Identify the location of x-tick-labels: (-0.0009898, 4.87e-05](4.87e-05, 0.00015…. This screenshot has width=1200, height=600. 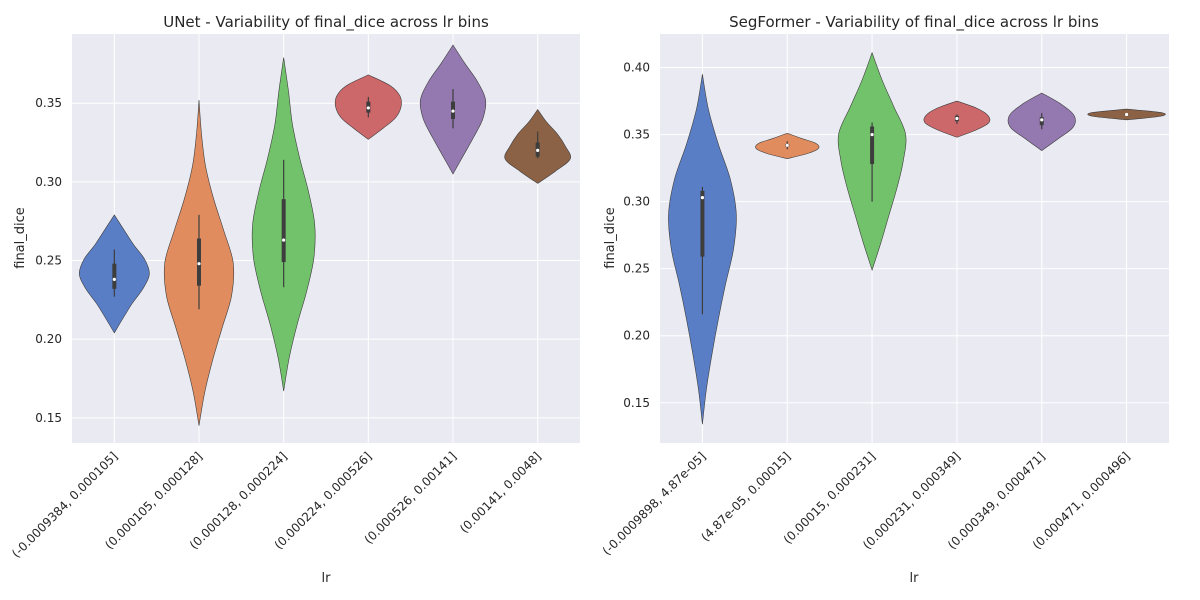
(866, 503).